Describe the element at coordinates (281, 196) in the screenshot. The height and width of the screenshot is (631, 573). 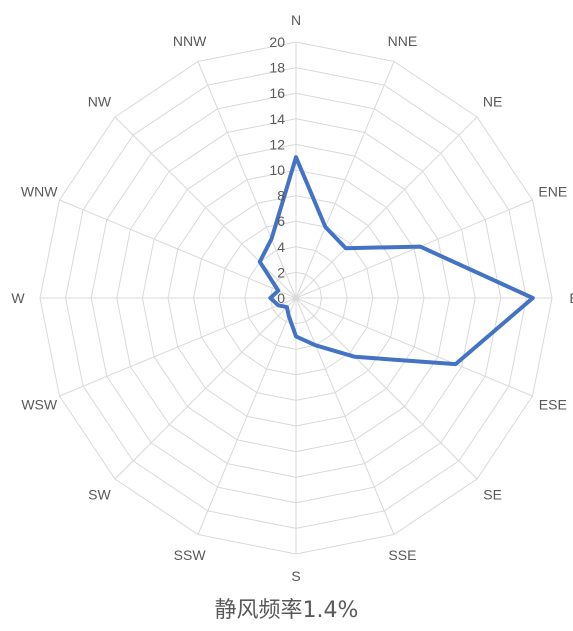
I see `tick-label-8: 8` at that location.